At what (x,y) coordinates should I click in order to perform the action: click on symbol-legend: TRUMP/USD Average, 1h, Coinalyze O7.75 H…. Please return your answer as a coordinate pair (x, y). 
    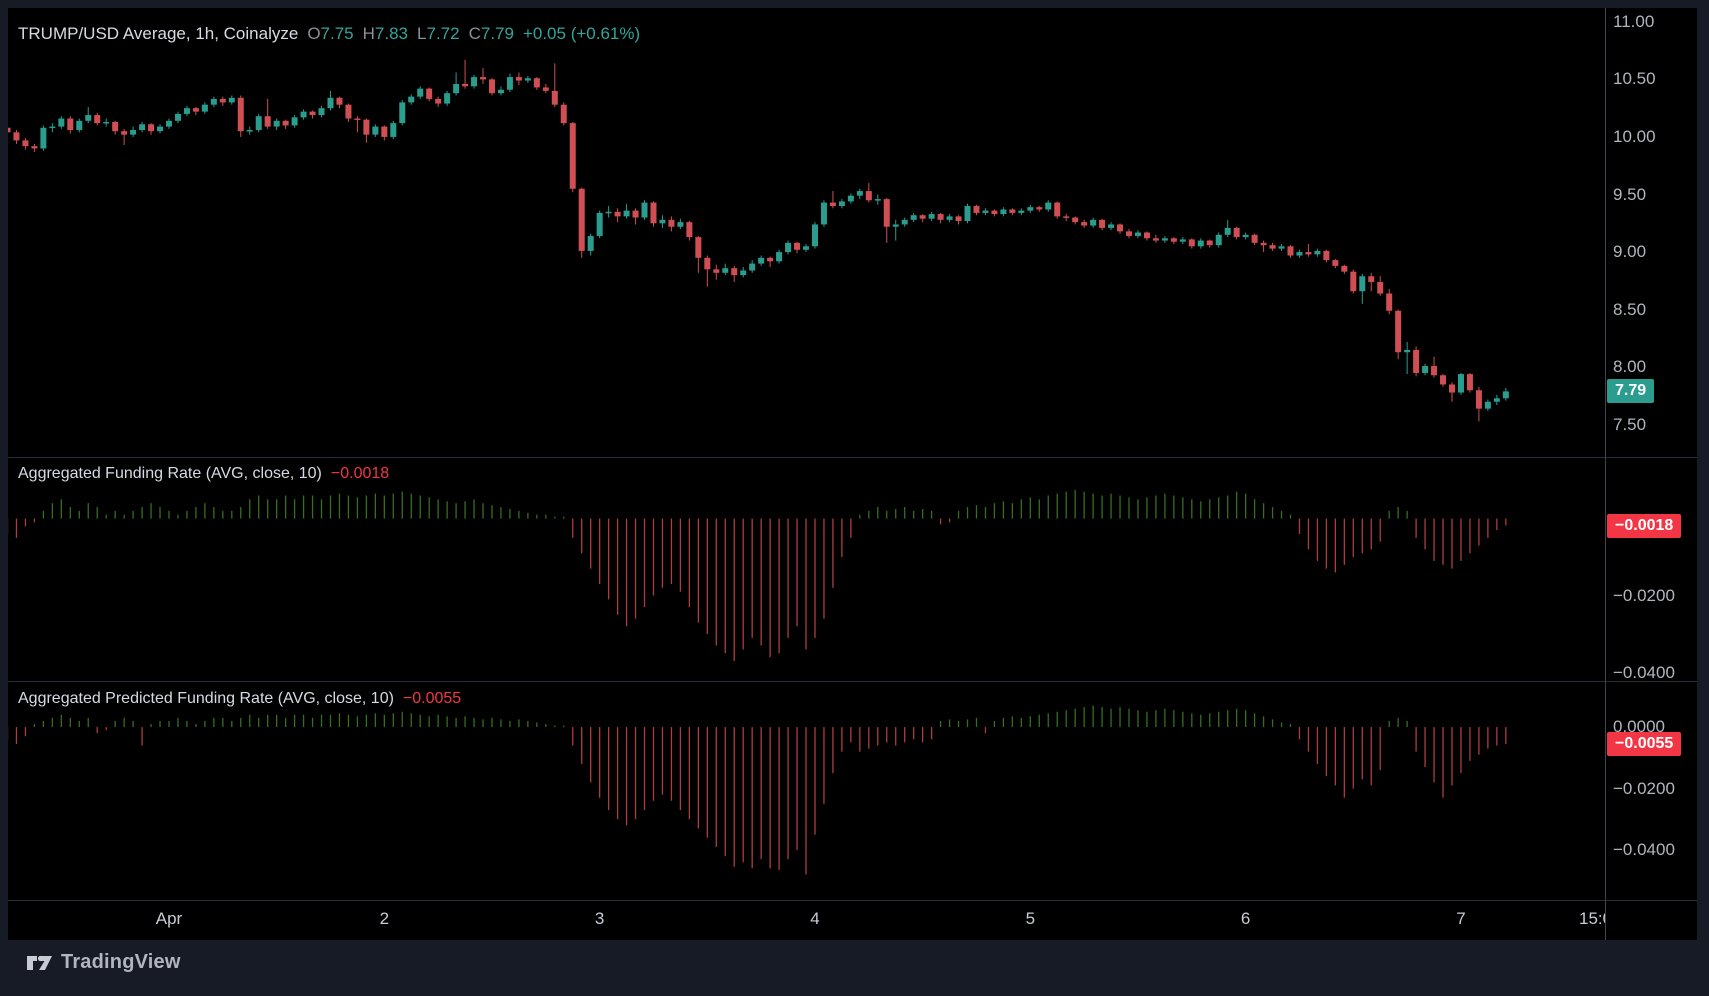
    Looking at the image, I should click on (329, 34).